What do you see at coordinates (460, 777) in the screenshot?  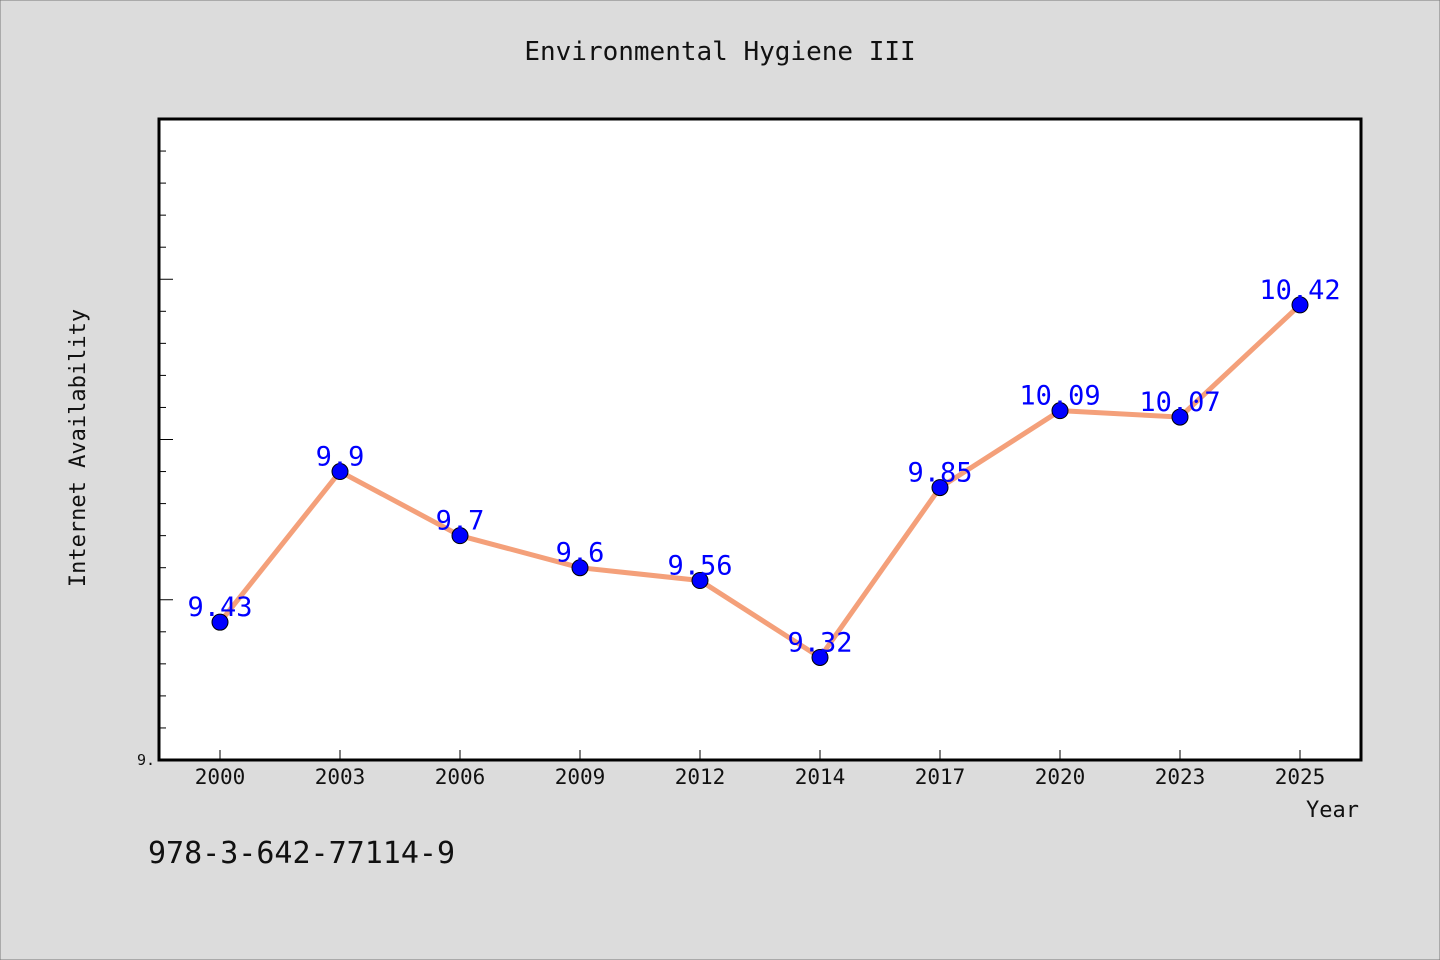 I see `x-tick-label: 2006` at bounding box center [460, 777].